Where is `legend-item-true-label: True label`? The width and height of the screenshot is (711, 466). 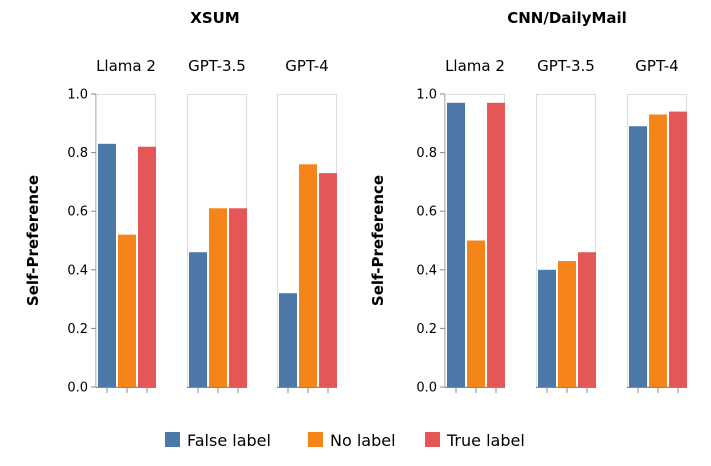 legend-item-true-label: True label is located at coordinates (475, 440).